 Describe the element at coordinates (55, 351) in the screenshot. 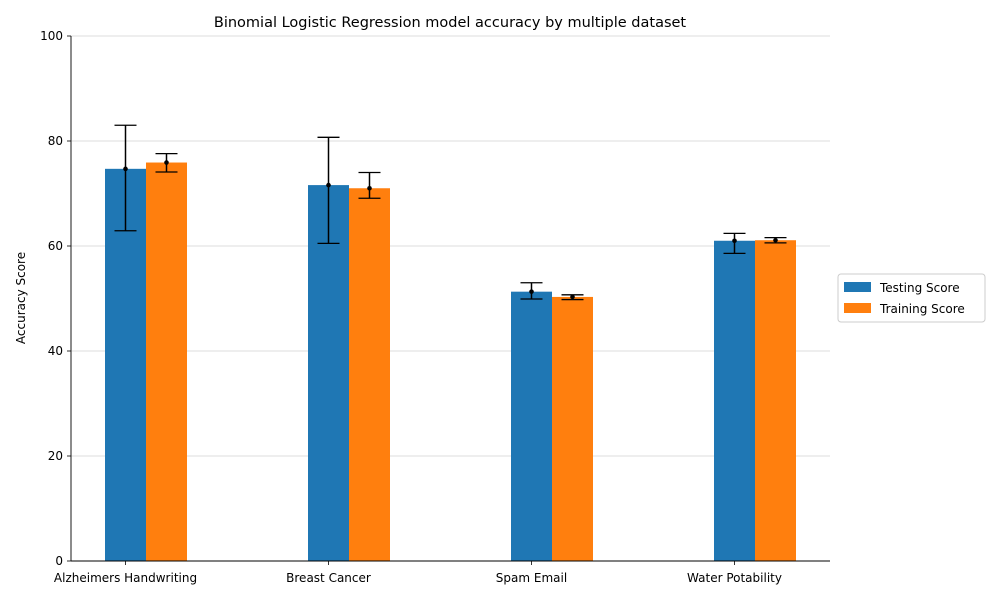

I see `y-tick-label: 40` at that location.